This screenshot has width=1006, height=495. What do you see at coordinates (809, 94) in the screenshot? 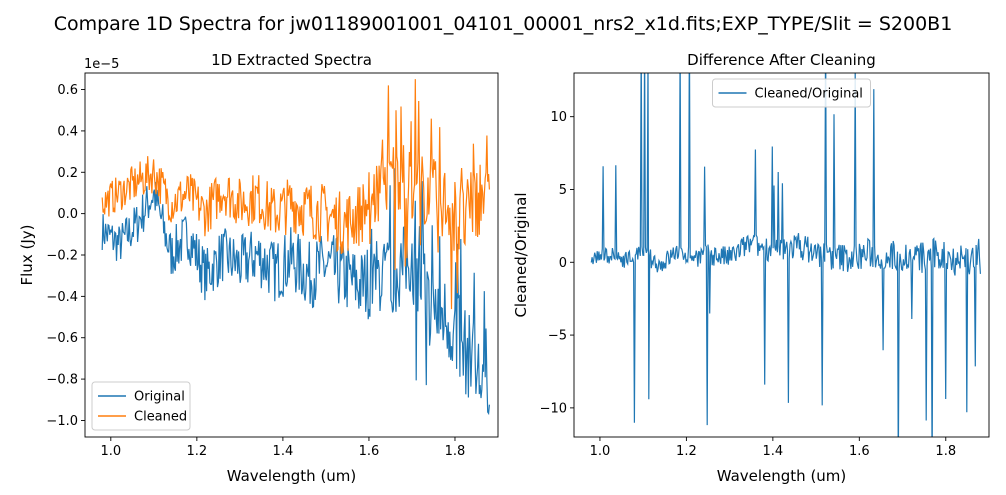
I see `legend-label: Cleaned/Original` at bounding box center [809, 94].